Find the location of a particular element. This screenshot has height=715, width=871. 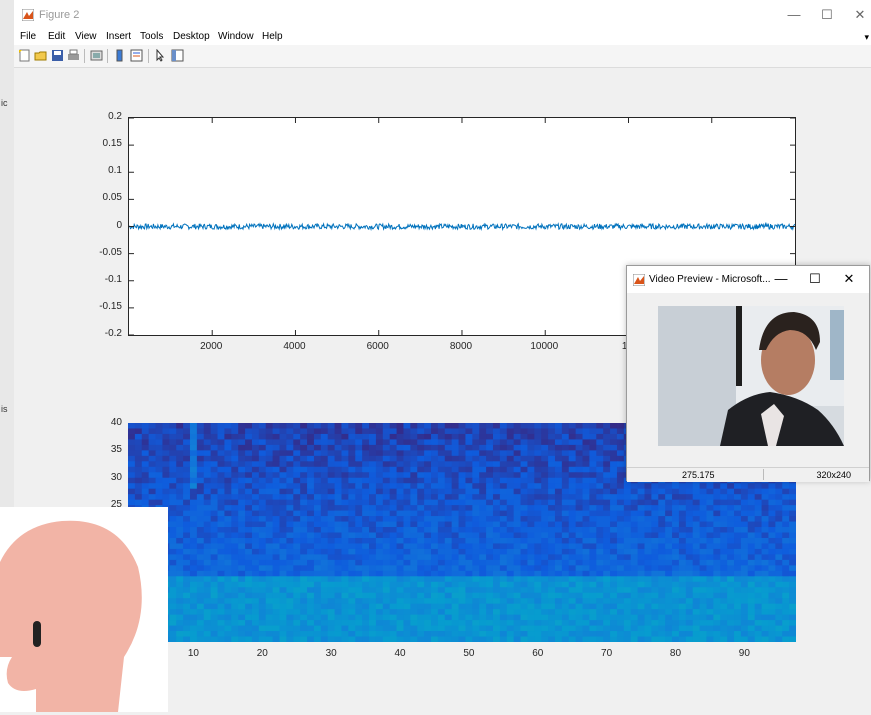

video-preview-statusbar: 275.175 320x240 is located at coordinates (748, 474).